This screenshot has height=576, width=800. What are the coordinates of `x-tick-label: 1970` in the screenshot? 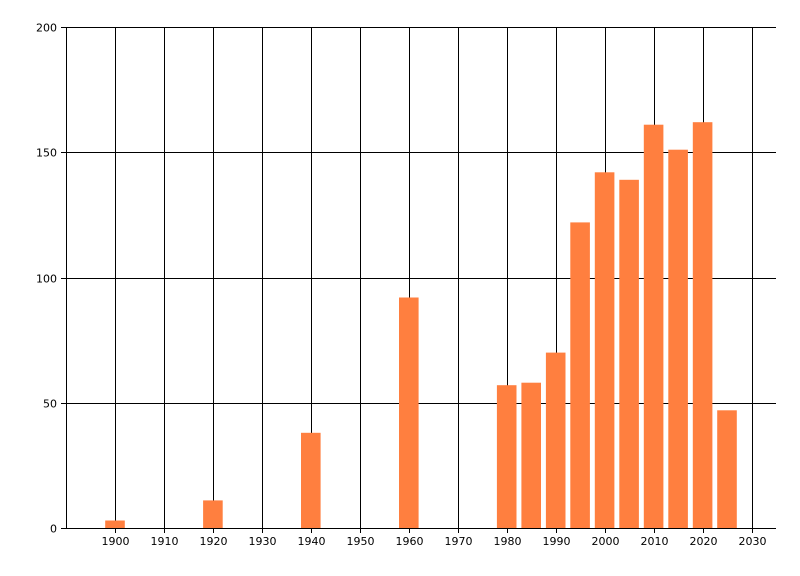 It's located at (459, 541).